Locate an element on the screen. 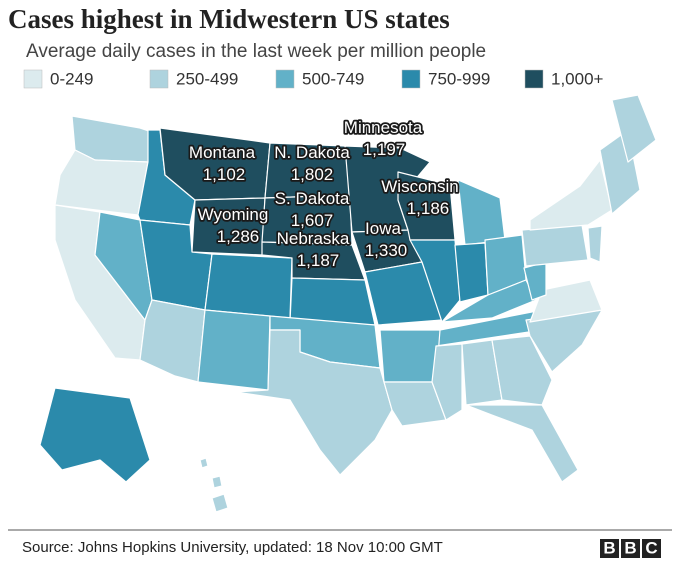  state-name: Wyoming is located at coordinates (233, 214).